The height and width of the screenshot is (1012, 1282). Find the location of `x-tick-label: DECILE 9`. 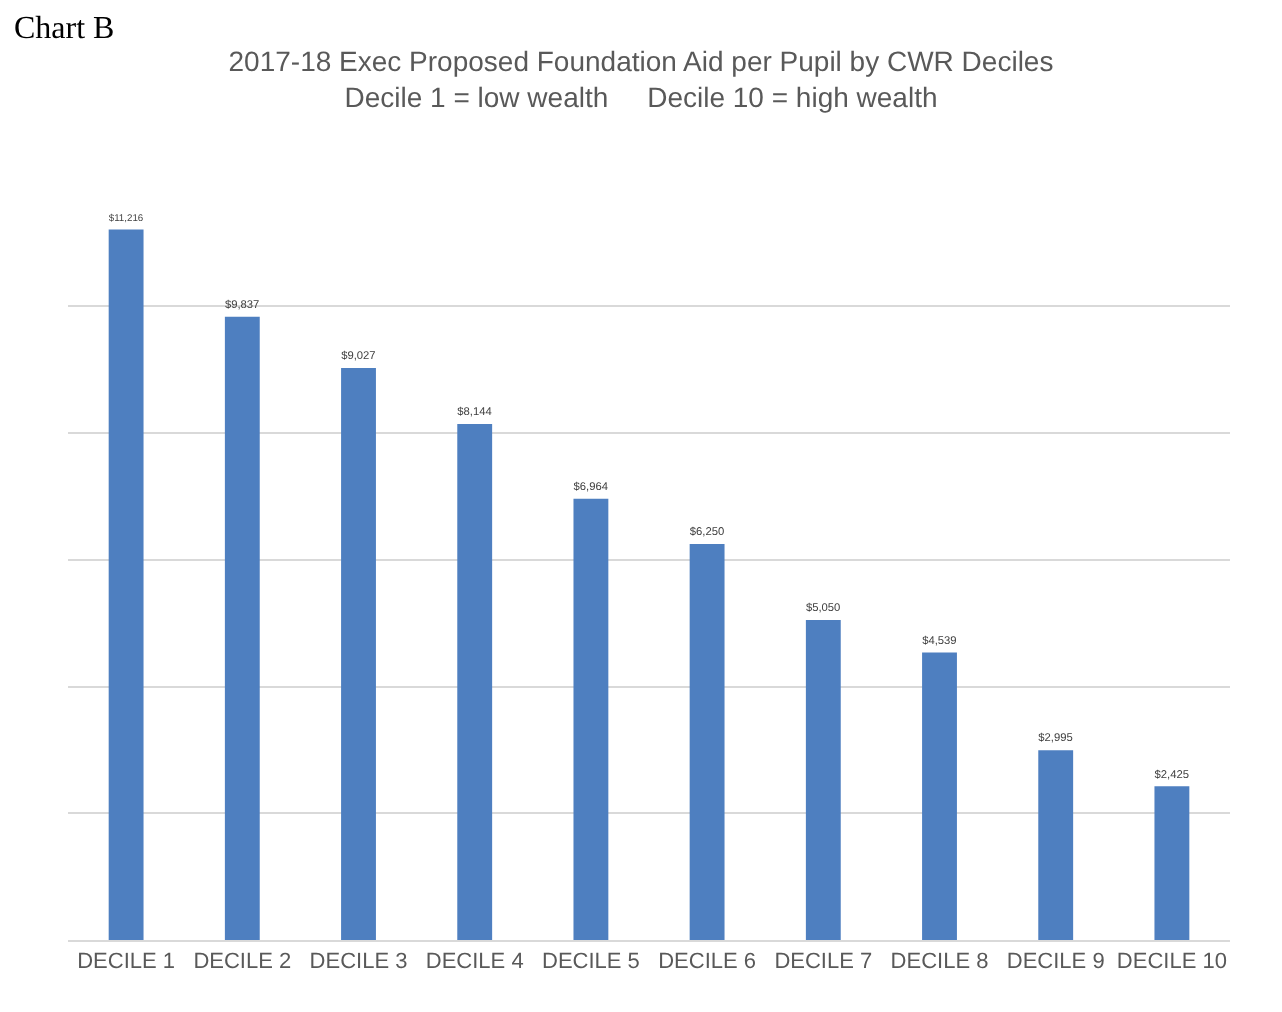

x-tick-label: DECILE 9 is located at coordinates (1055, 962).